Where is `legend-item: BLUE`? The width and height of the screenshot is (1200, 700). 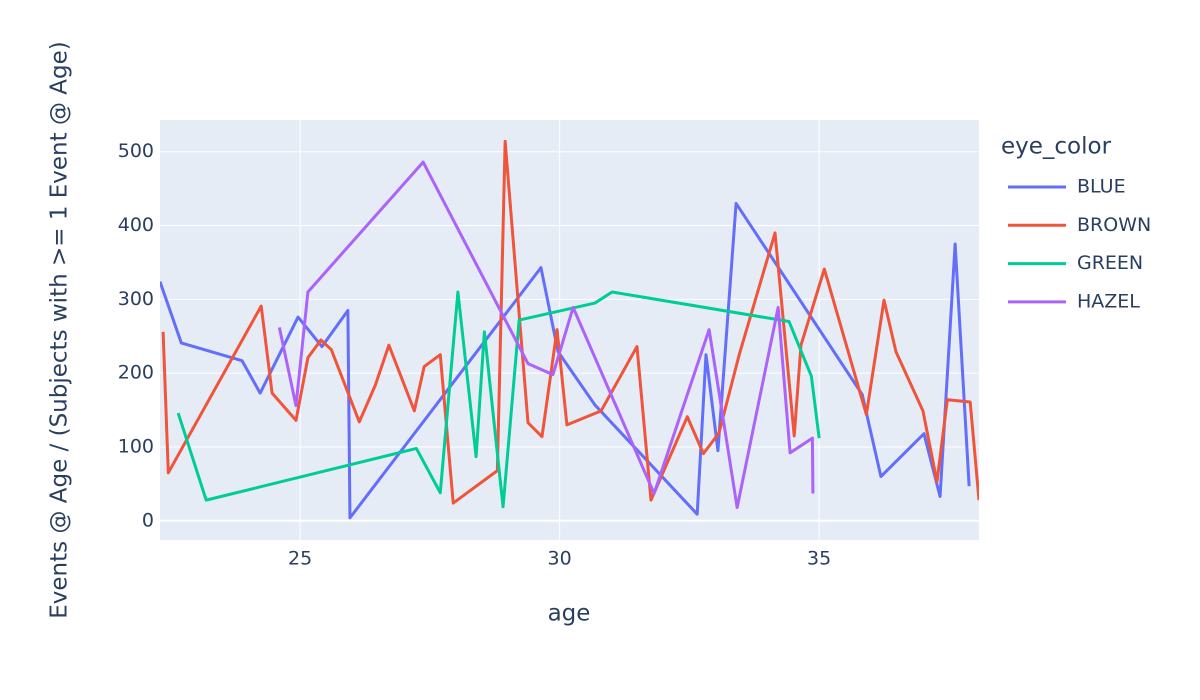 legend-item: BLUE is located at coordinates (1101, 187).